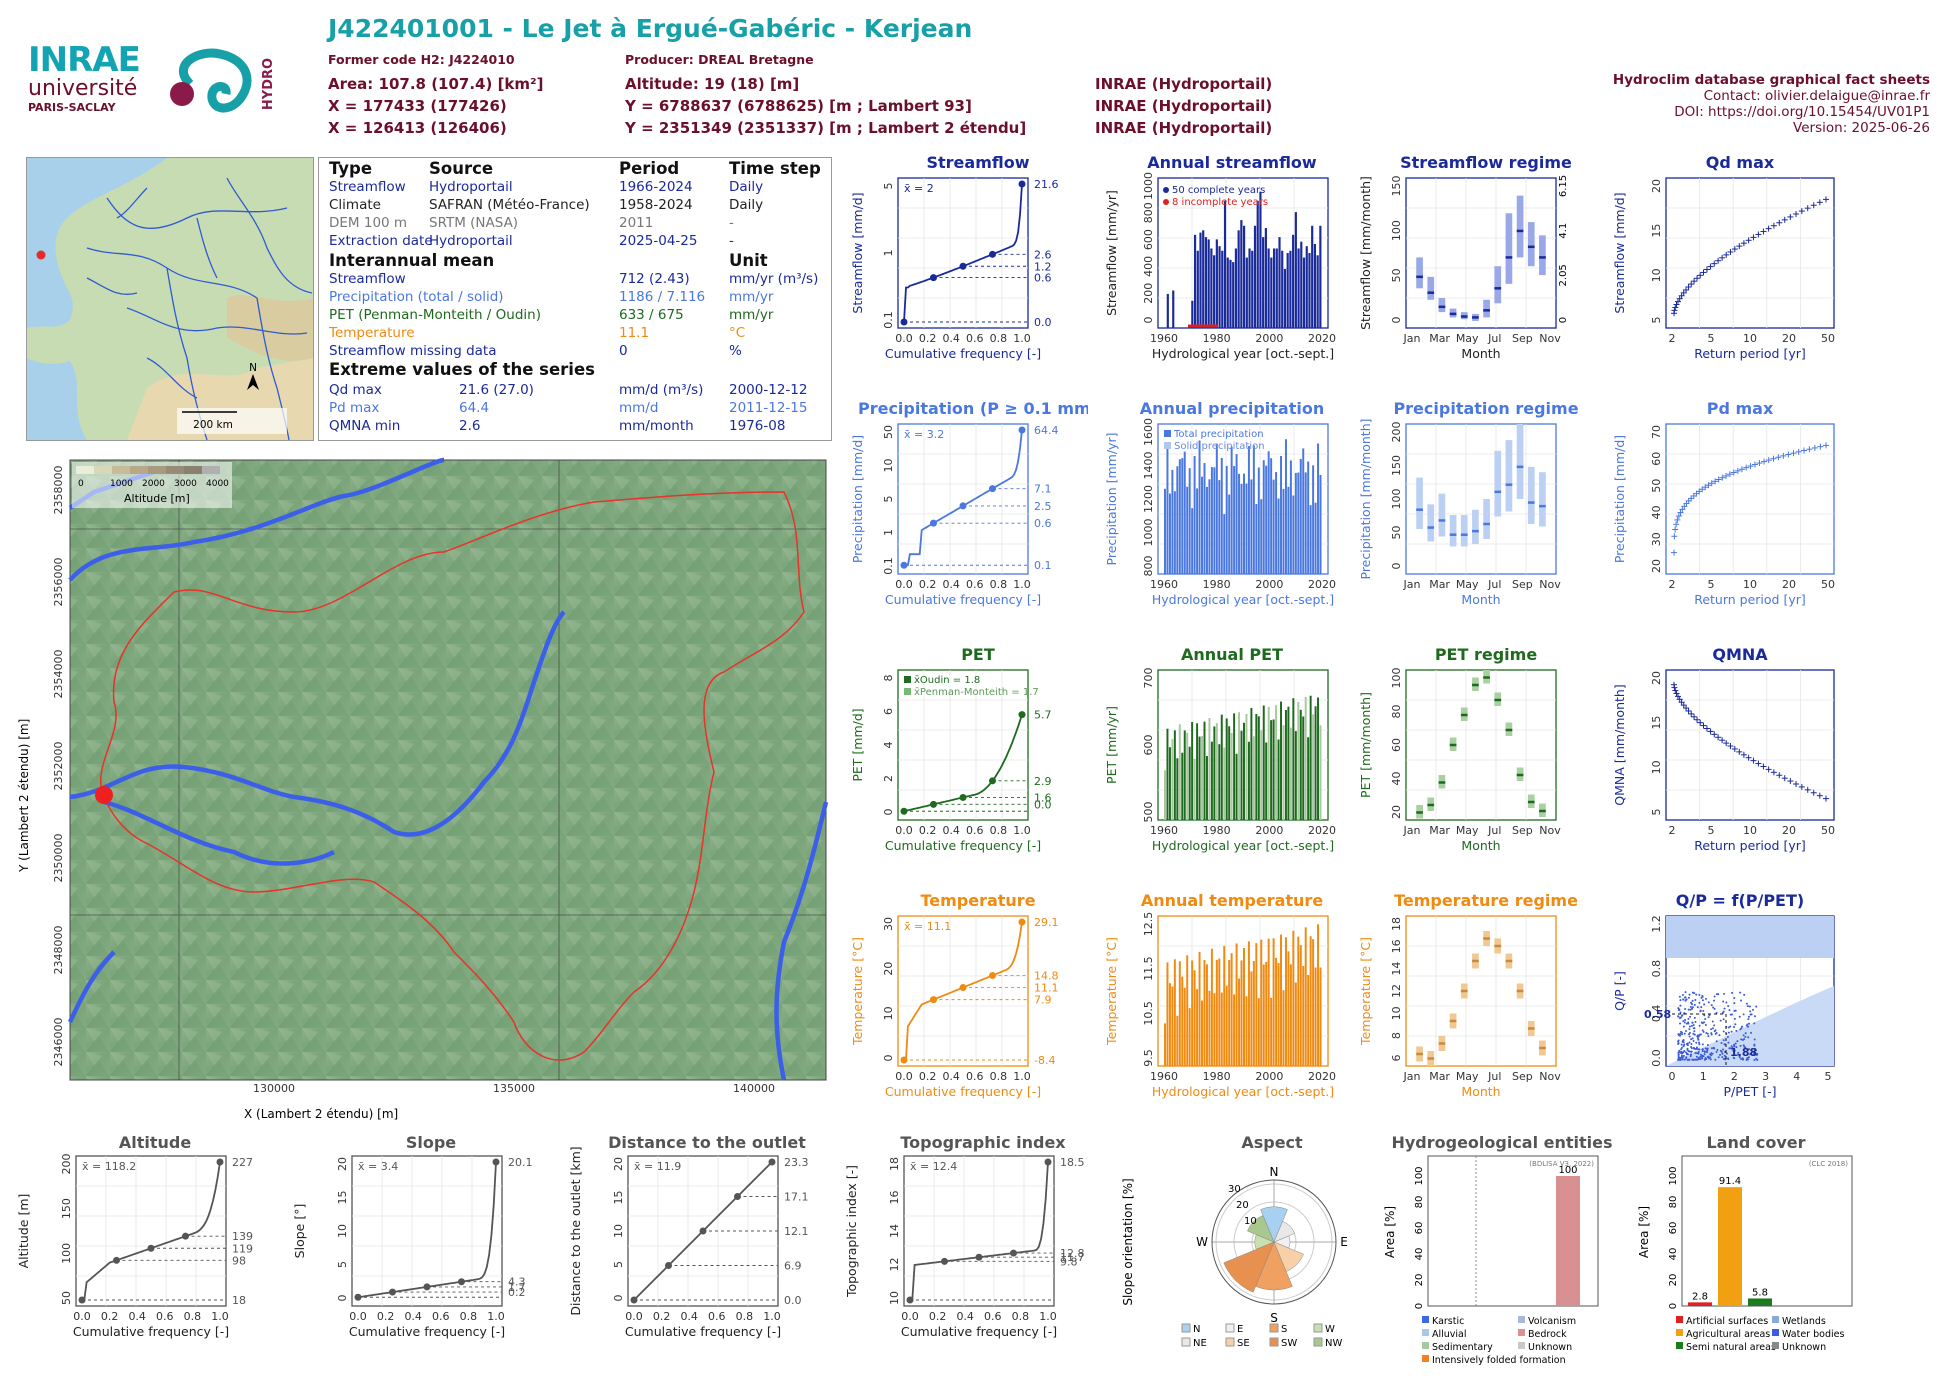 The width and height of the screenshot is (1960, 1386). What do you see at coordinates (1230, 1328) in the screenshot?
I see `rose-legend-swatch` at bounding box center [1230, 1328].